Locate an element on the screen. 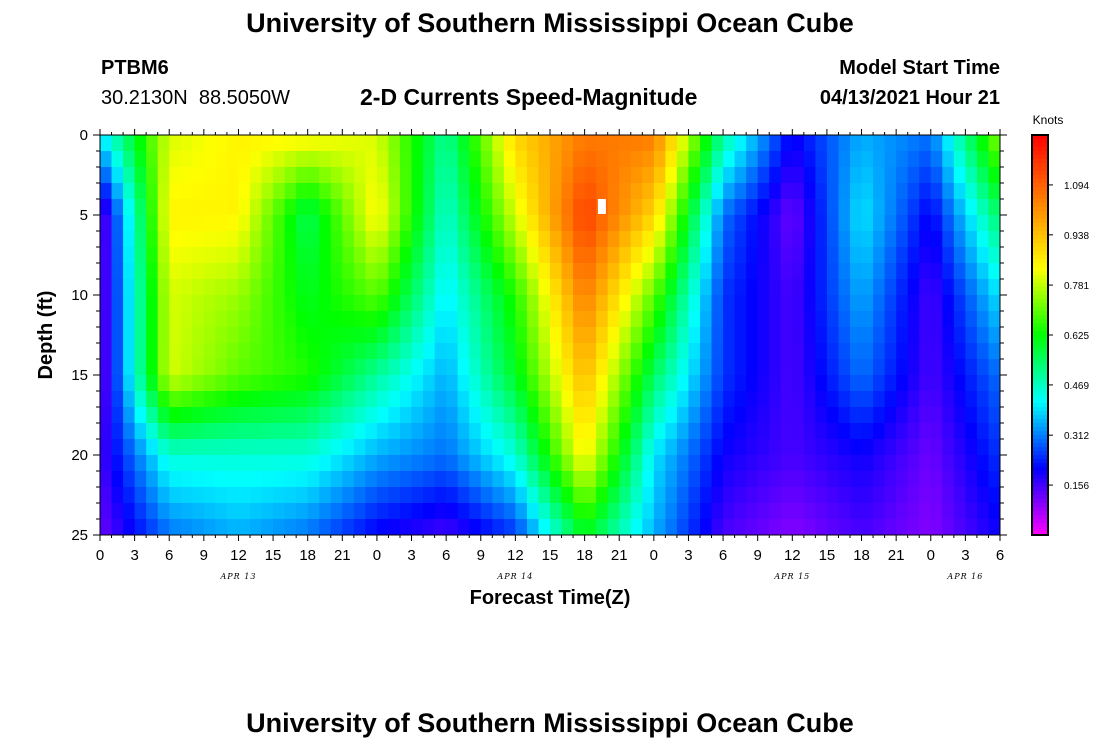 This screenshot has height=750, width=1100. x-tick-label: 12 is located at coordinates (515, 555).